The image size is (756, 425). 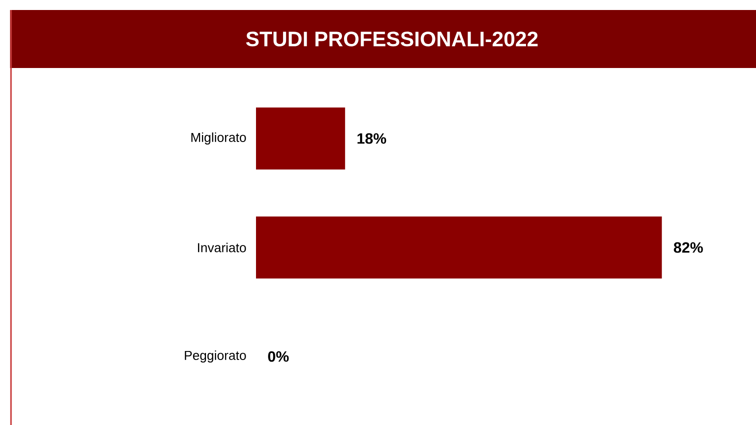 I want to click on data-label: 82%, so click(x=688, y=247).